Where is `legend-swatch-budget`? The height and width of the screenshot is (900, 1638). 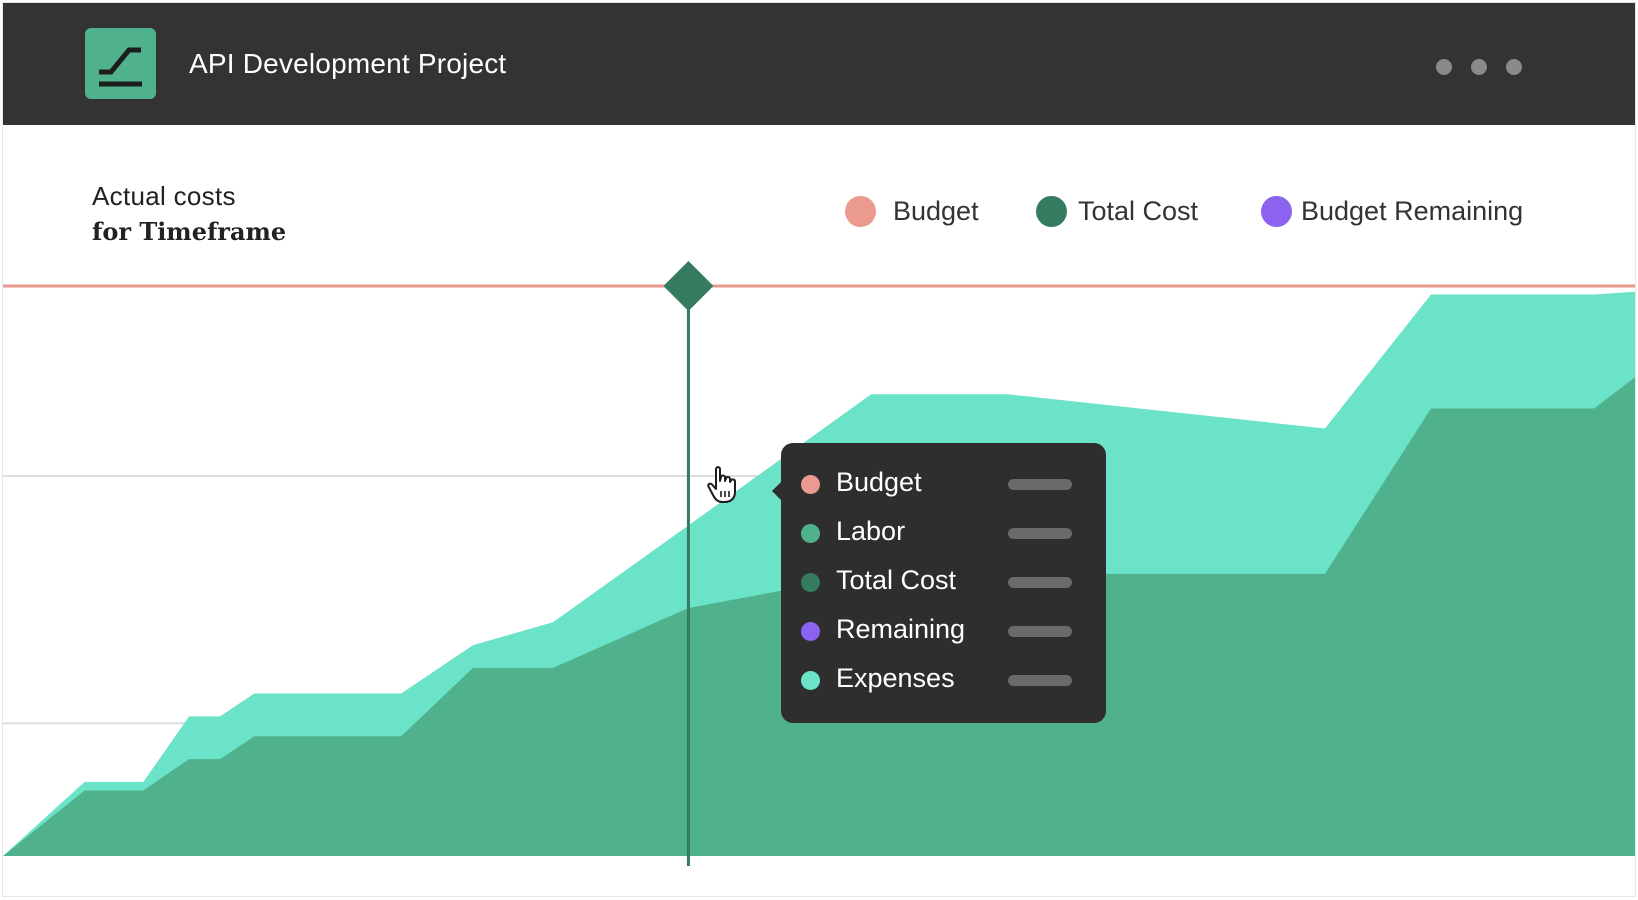 legend-swatch-budget is located at coordinates (860, 211).